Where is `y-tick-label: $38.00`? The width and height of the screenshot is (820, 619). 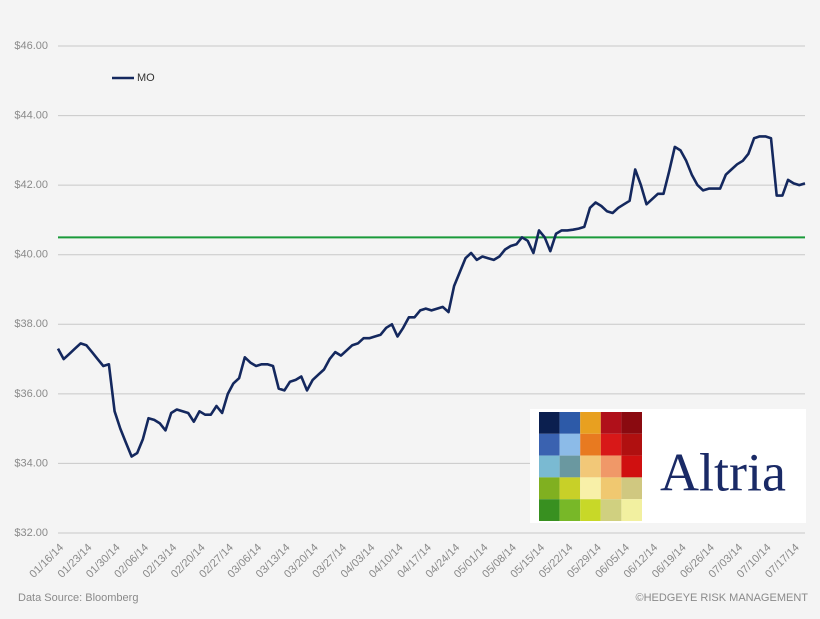 y-tick-label: $38.00 is located at coordinates (31, 324).